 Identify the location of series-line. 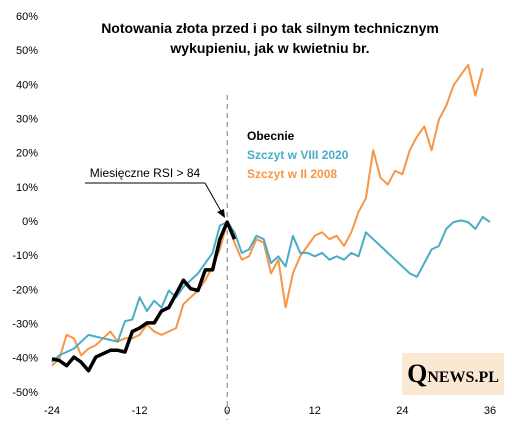
(144, 296).